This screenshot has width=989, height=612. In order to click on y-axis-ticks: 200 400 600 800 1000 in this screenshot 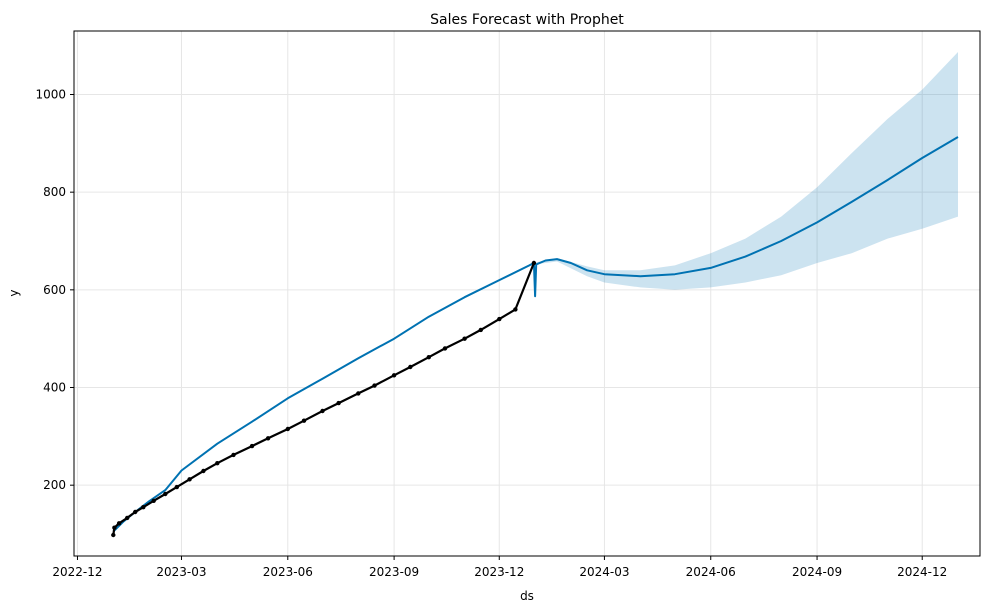, I will do `click(54, 289)`.